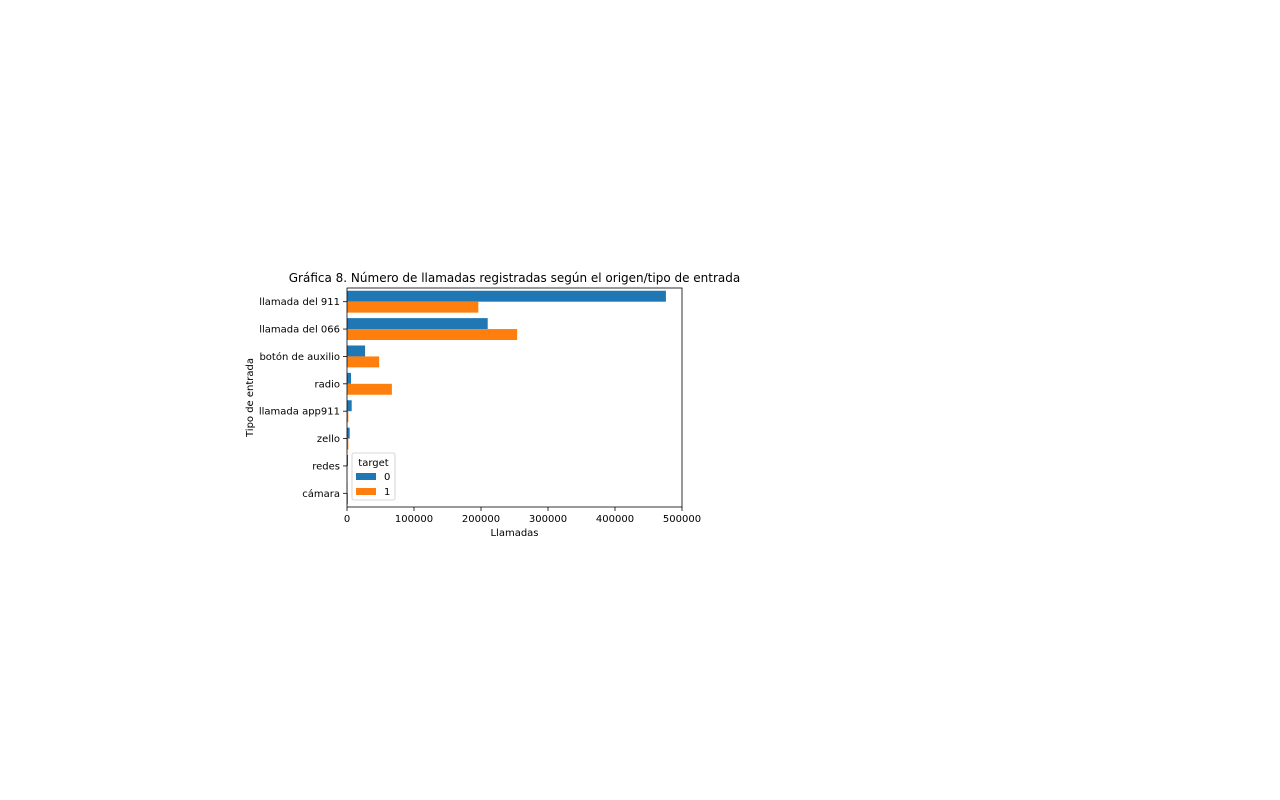  Describe the element at coordinates (682, 519) in the screenshot. I see `x-tick-label: 500000` at that location.